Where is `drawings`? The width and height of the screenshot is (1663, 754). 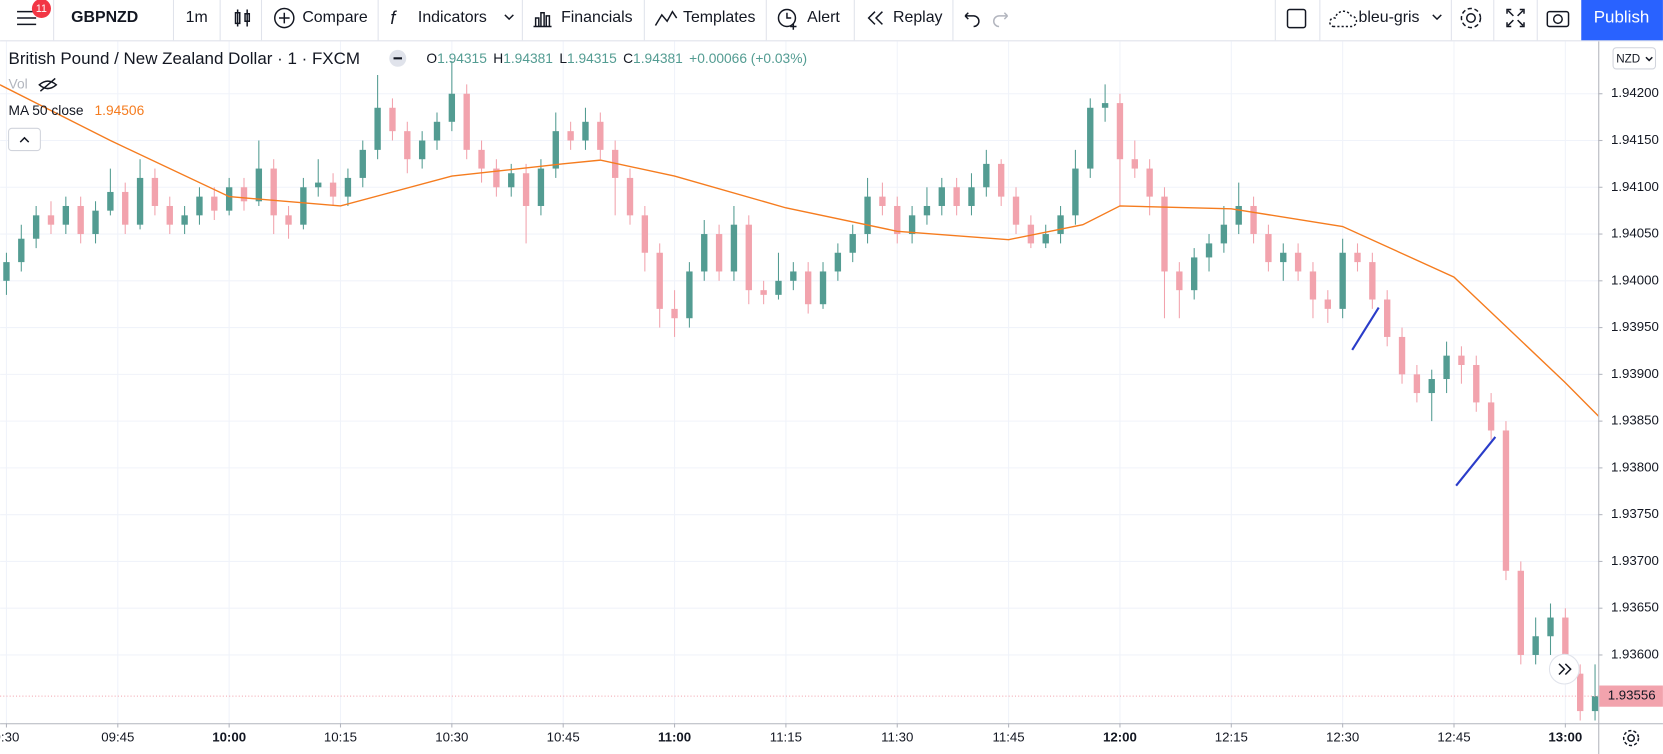
drawings is located at coordinates (1424, 396).